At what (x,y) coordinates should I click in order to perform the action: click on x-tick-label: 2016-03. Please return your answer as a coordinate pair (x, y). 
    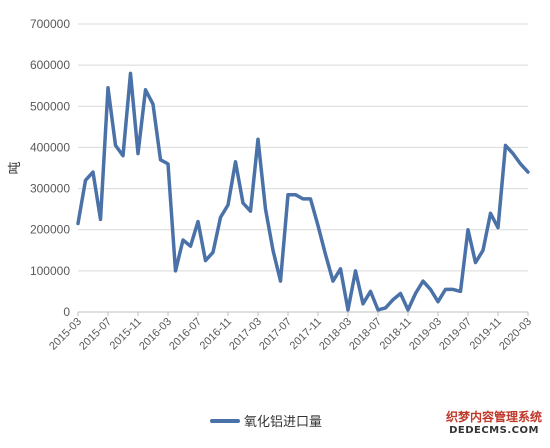
    Looking at the image, I should click on (155, 334).